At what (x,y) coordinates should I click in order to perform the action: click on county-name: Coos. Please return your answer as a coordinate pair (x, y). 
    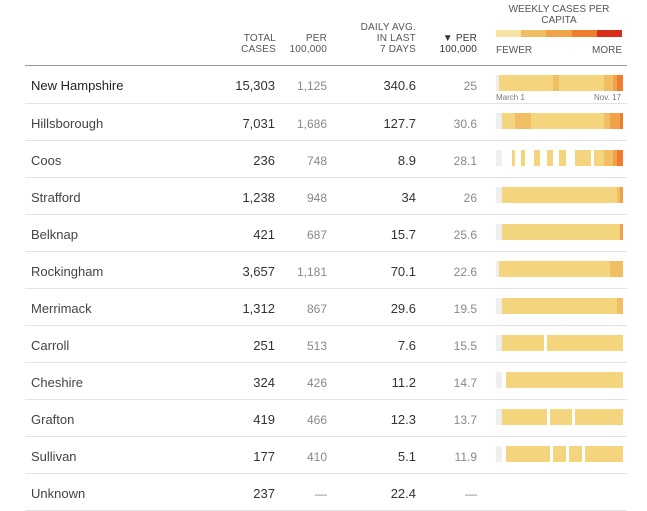
    Looking at the image, I should click on (46, 160).